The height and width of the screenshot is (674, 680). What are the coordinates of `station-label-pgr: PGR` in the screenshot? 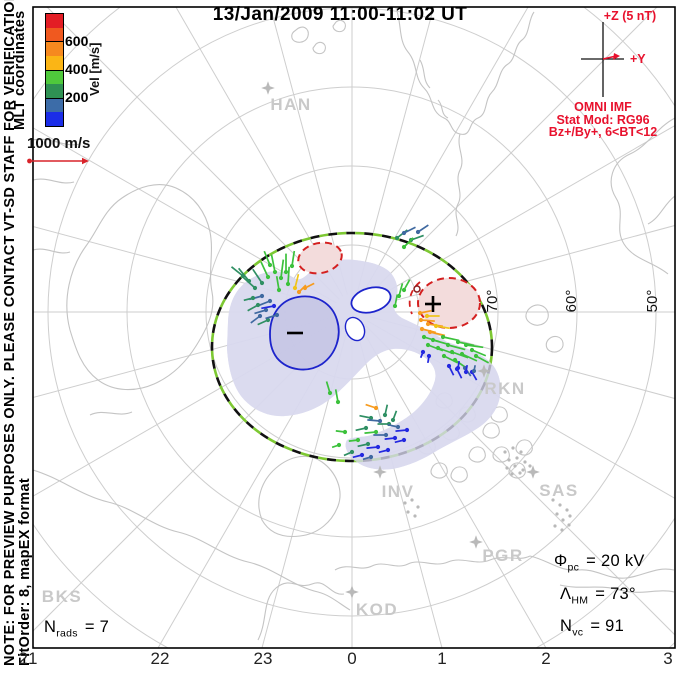 It's located at (502, 555).